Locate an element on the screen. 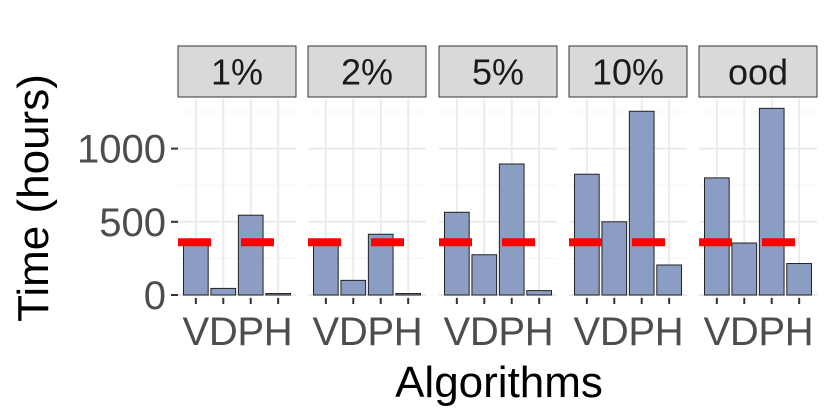  facet-panel: V D P H 10% is located at coordinates (628, 199).